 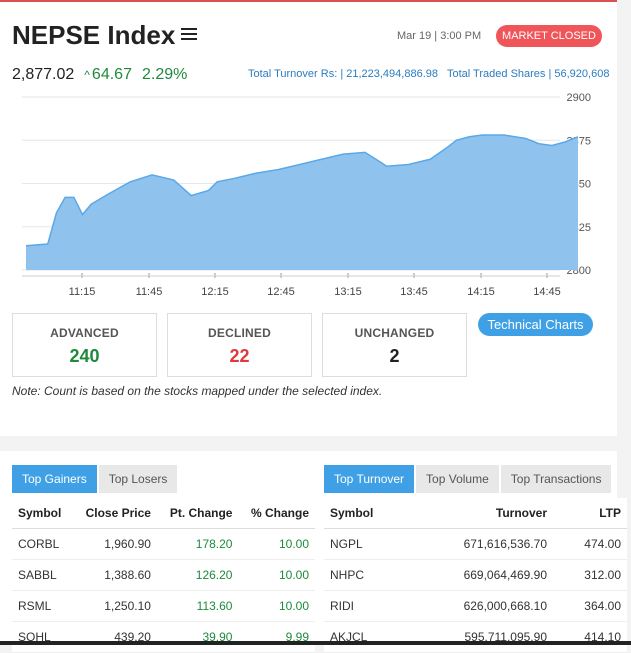 I want to click on total-traded-shares: Total Traded Shares | 56,920,608, so click(x=528, y=74).